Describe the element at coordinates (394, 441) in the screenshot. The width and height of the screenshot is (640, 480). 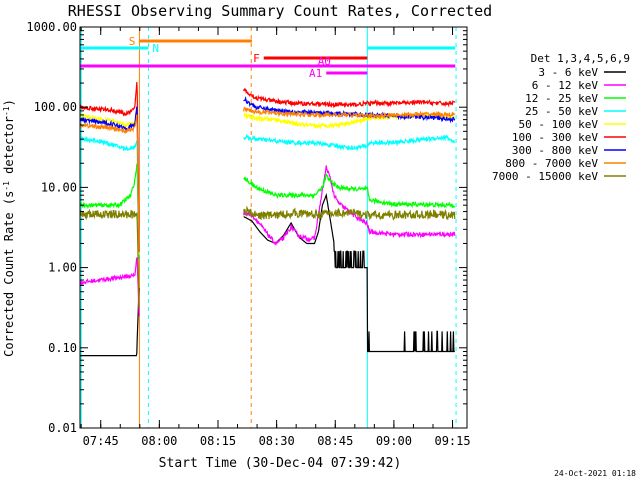
I see `x-tick-label: 09:00` at that location.